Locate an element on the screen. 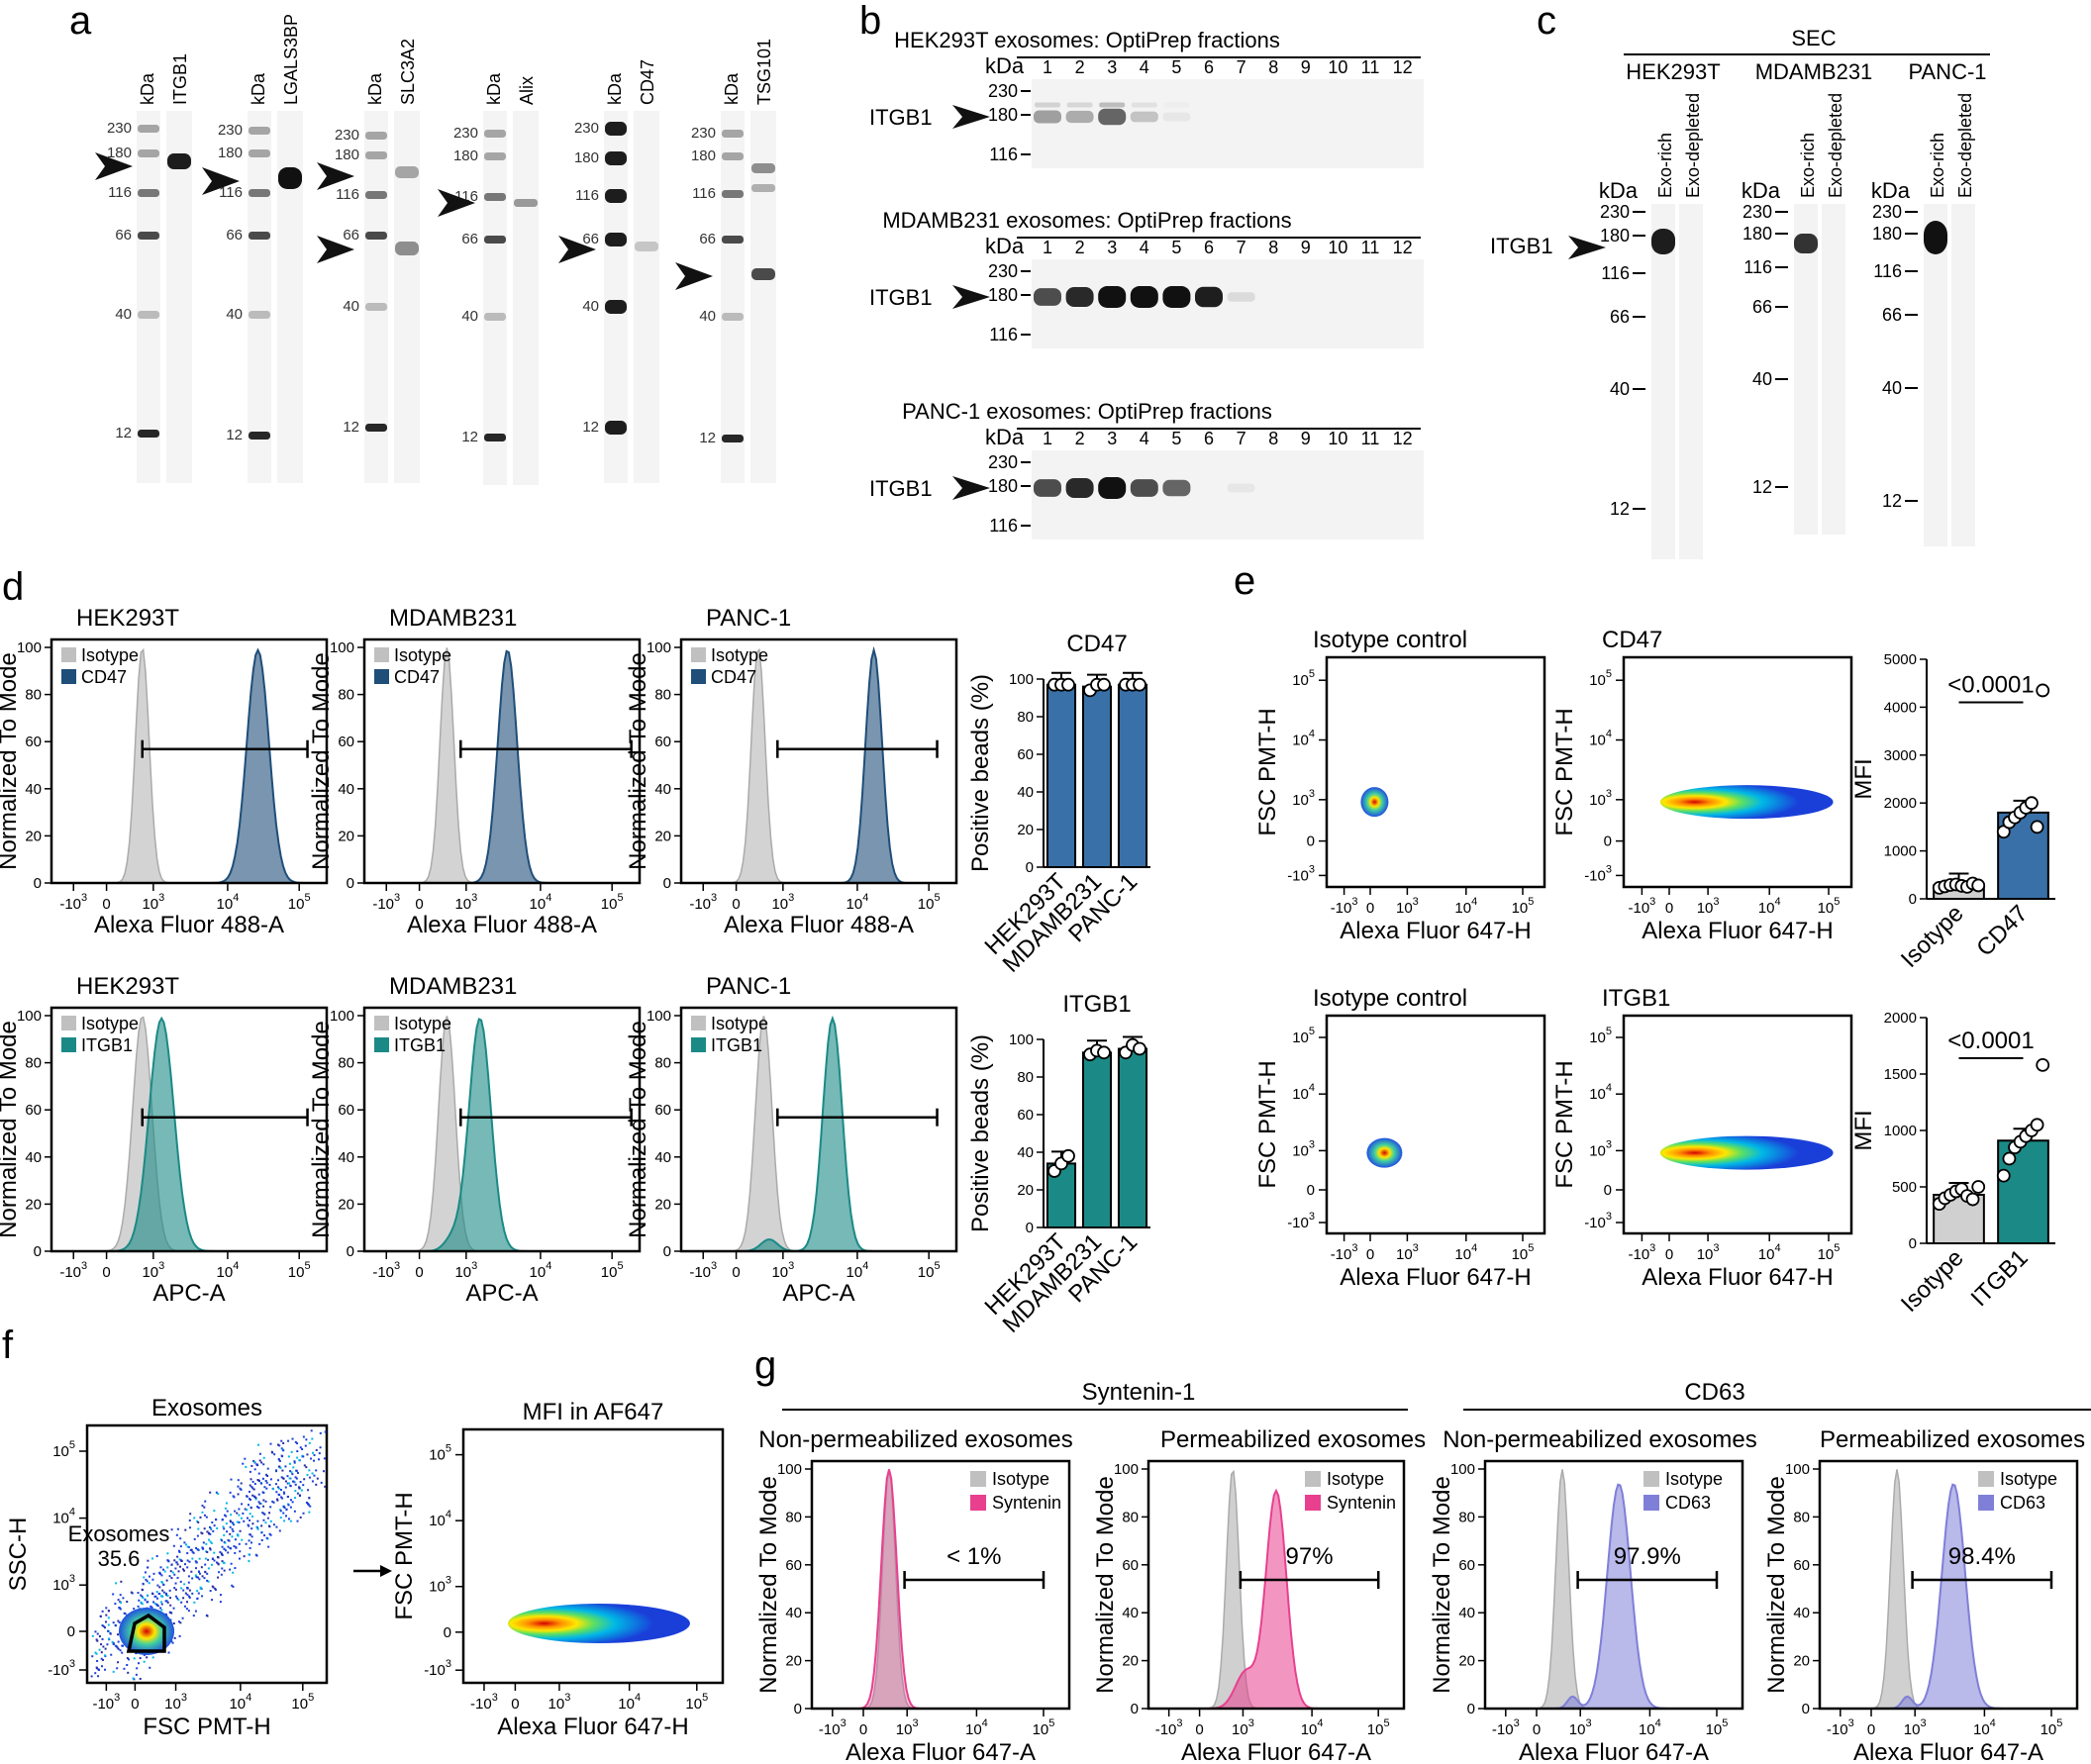 The width and height of the screenshot is (2091, 1764). histogram-title: MDAMB231 is located at coordinates (453, 618).